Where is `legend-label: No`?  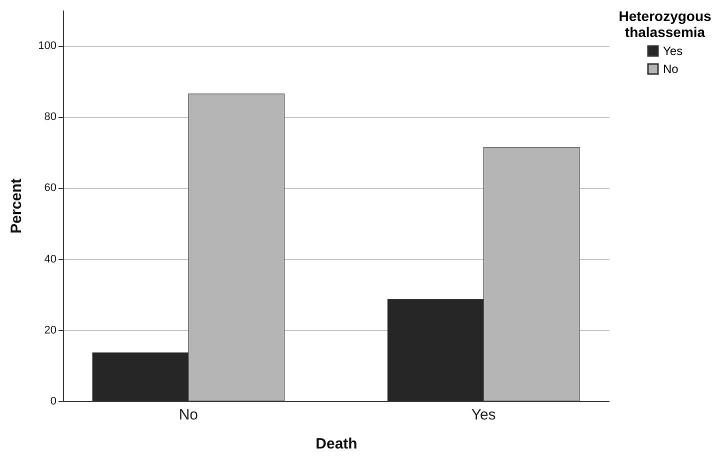 legend-label: No is located at coordinates (671, 69).